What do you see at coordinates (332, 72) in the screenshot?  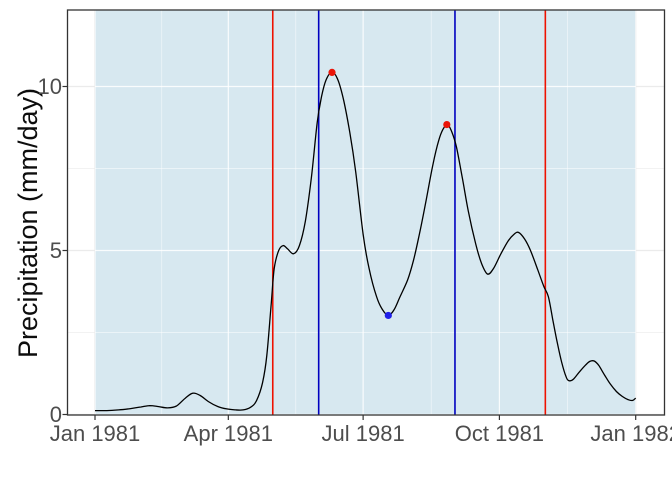 I see `peak-1-point` at bounding box center [332, 72].